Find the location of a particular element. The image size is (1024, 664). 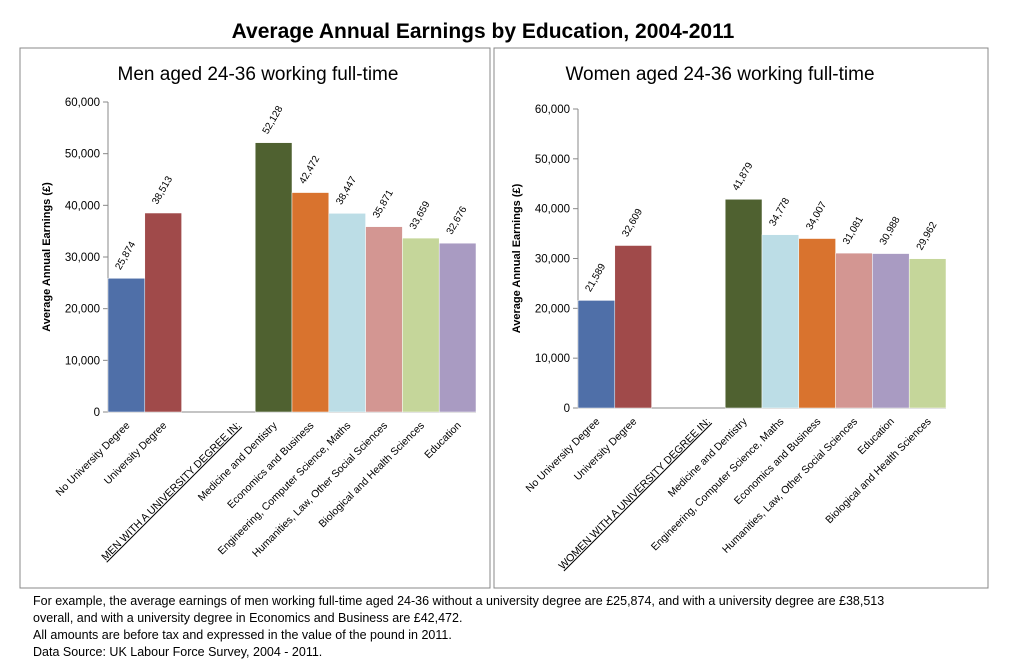

value-label: 32,676 is located at coordinates (457, 220).